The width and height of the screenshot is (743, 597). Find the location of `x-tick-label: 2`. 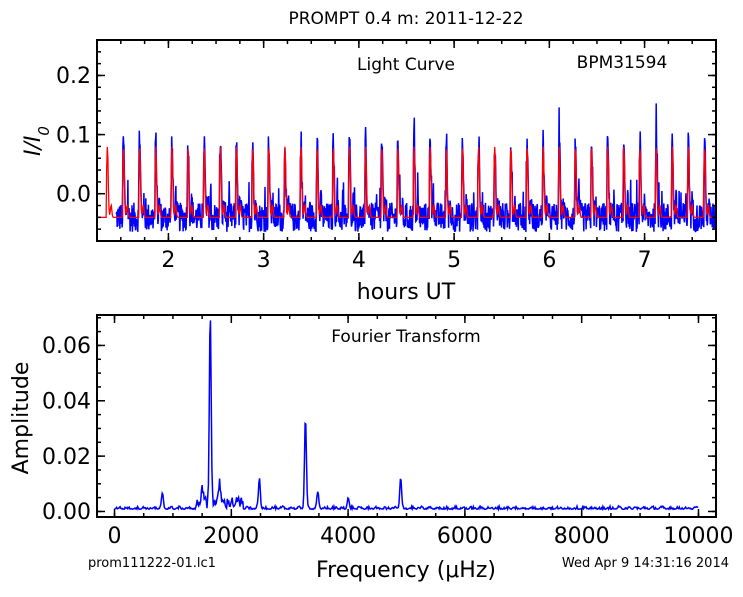

x-tick-label: 2 is located at coordinates (168, 260).